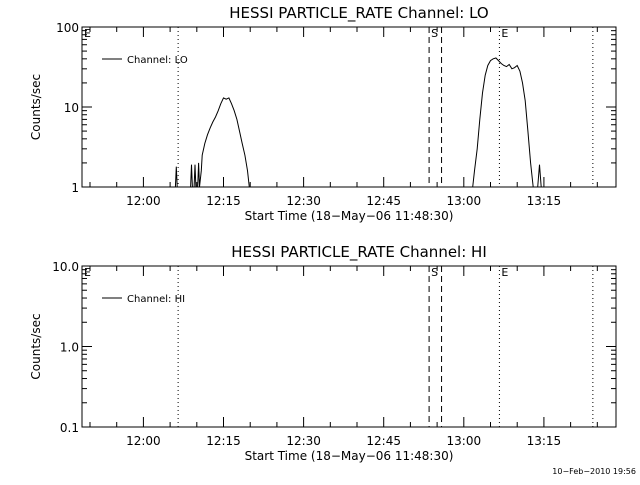 This screenshot has height=485, width=640. Describe the element at coordinates (69, 348) in the screenshot. I see `y-tick-label: 1.0` at that location.